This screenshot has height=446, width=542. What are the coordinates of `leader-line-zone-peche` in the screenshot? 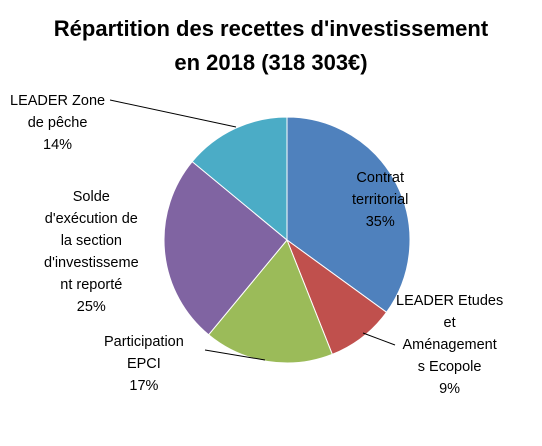 It's located at (173, 113).